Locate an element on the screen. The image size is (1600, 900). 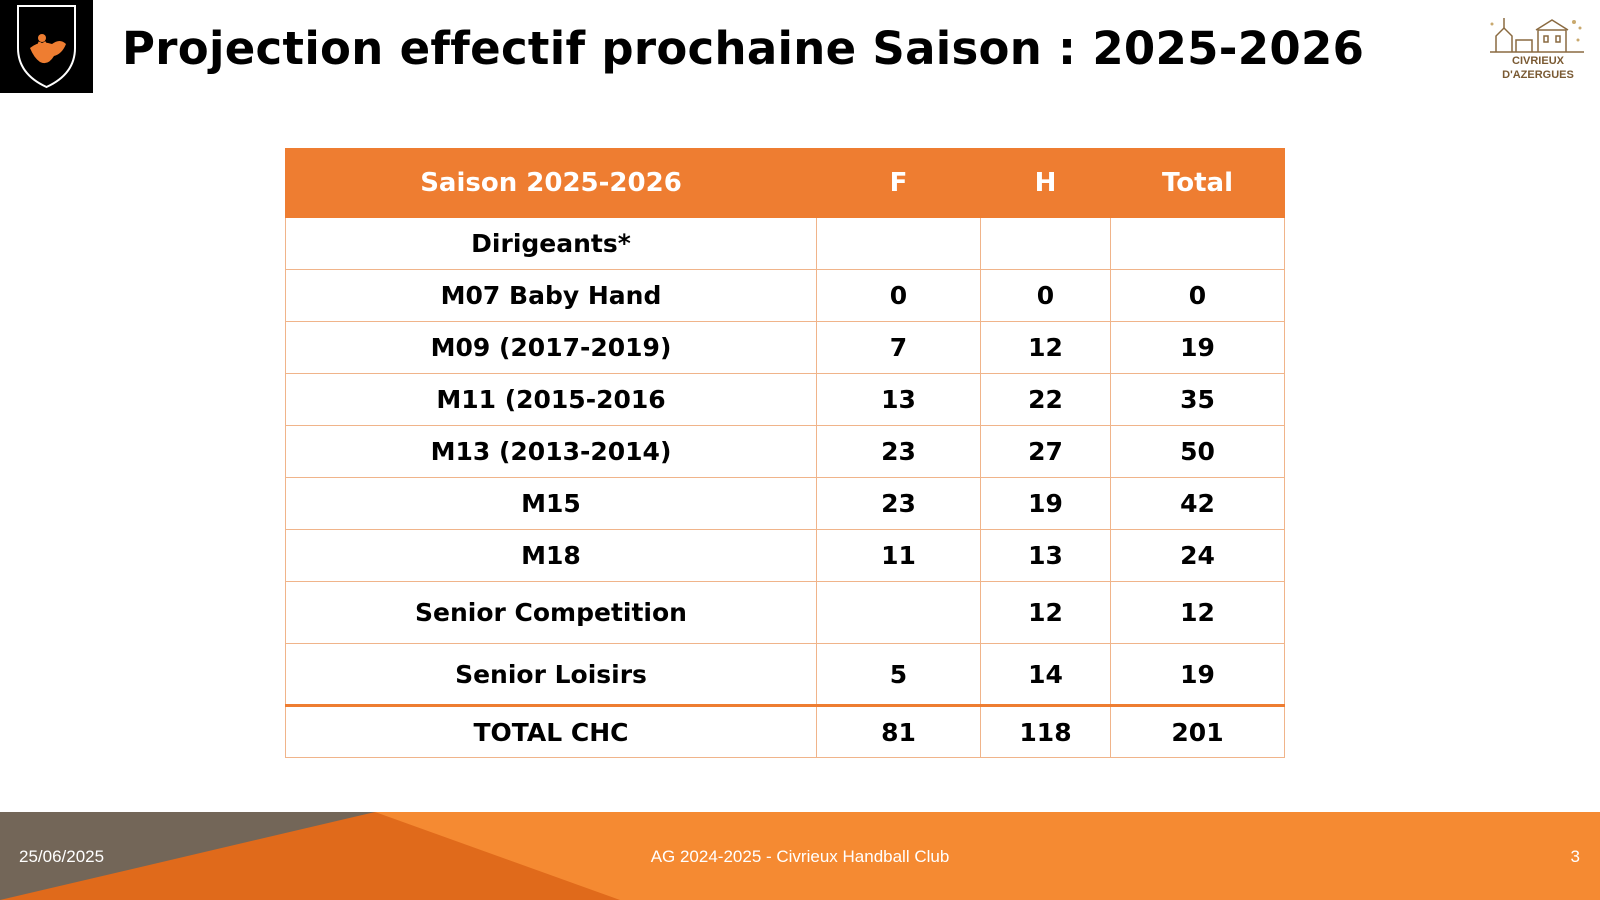
row-f: 5 is located at coordinates (898, 674).